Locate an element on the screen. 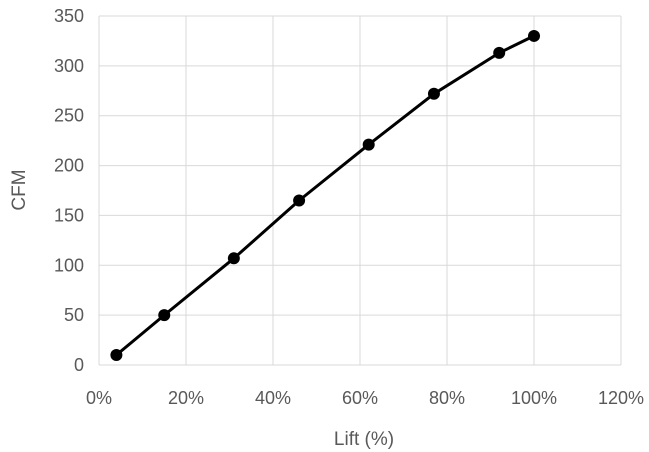 The height and width of the screenshot is (452, 649). y-tick-label: 300 is located at coordinates (69, 66).